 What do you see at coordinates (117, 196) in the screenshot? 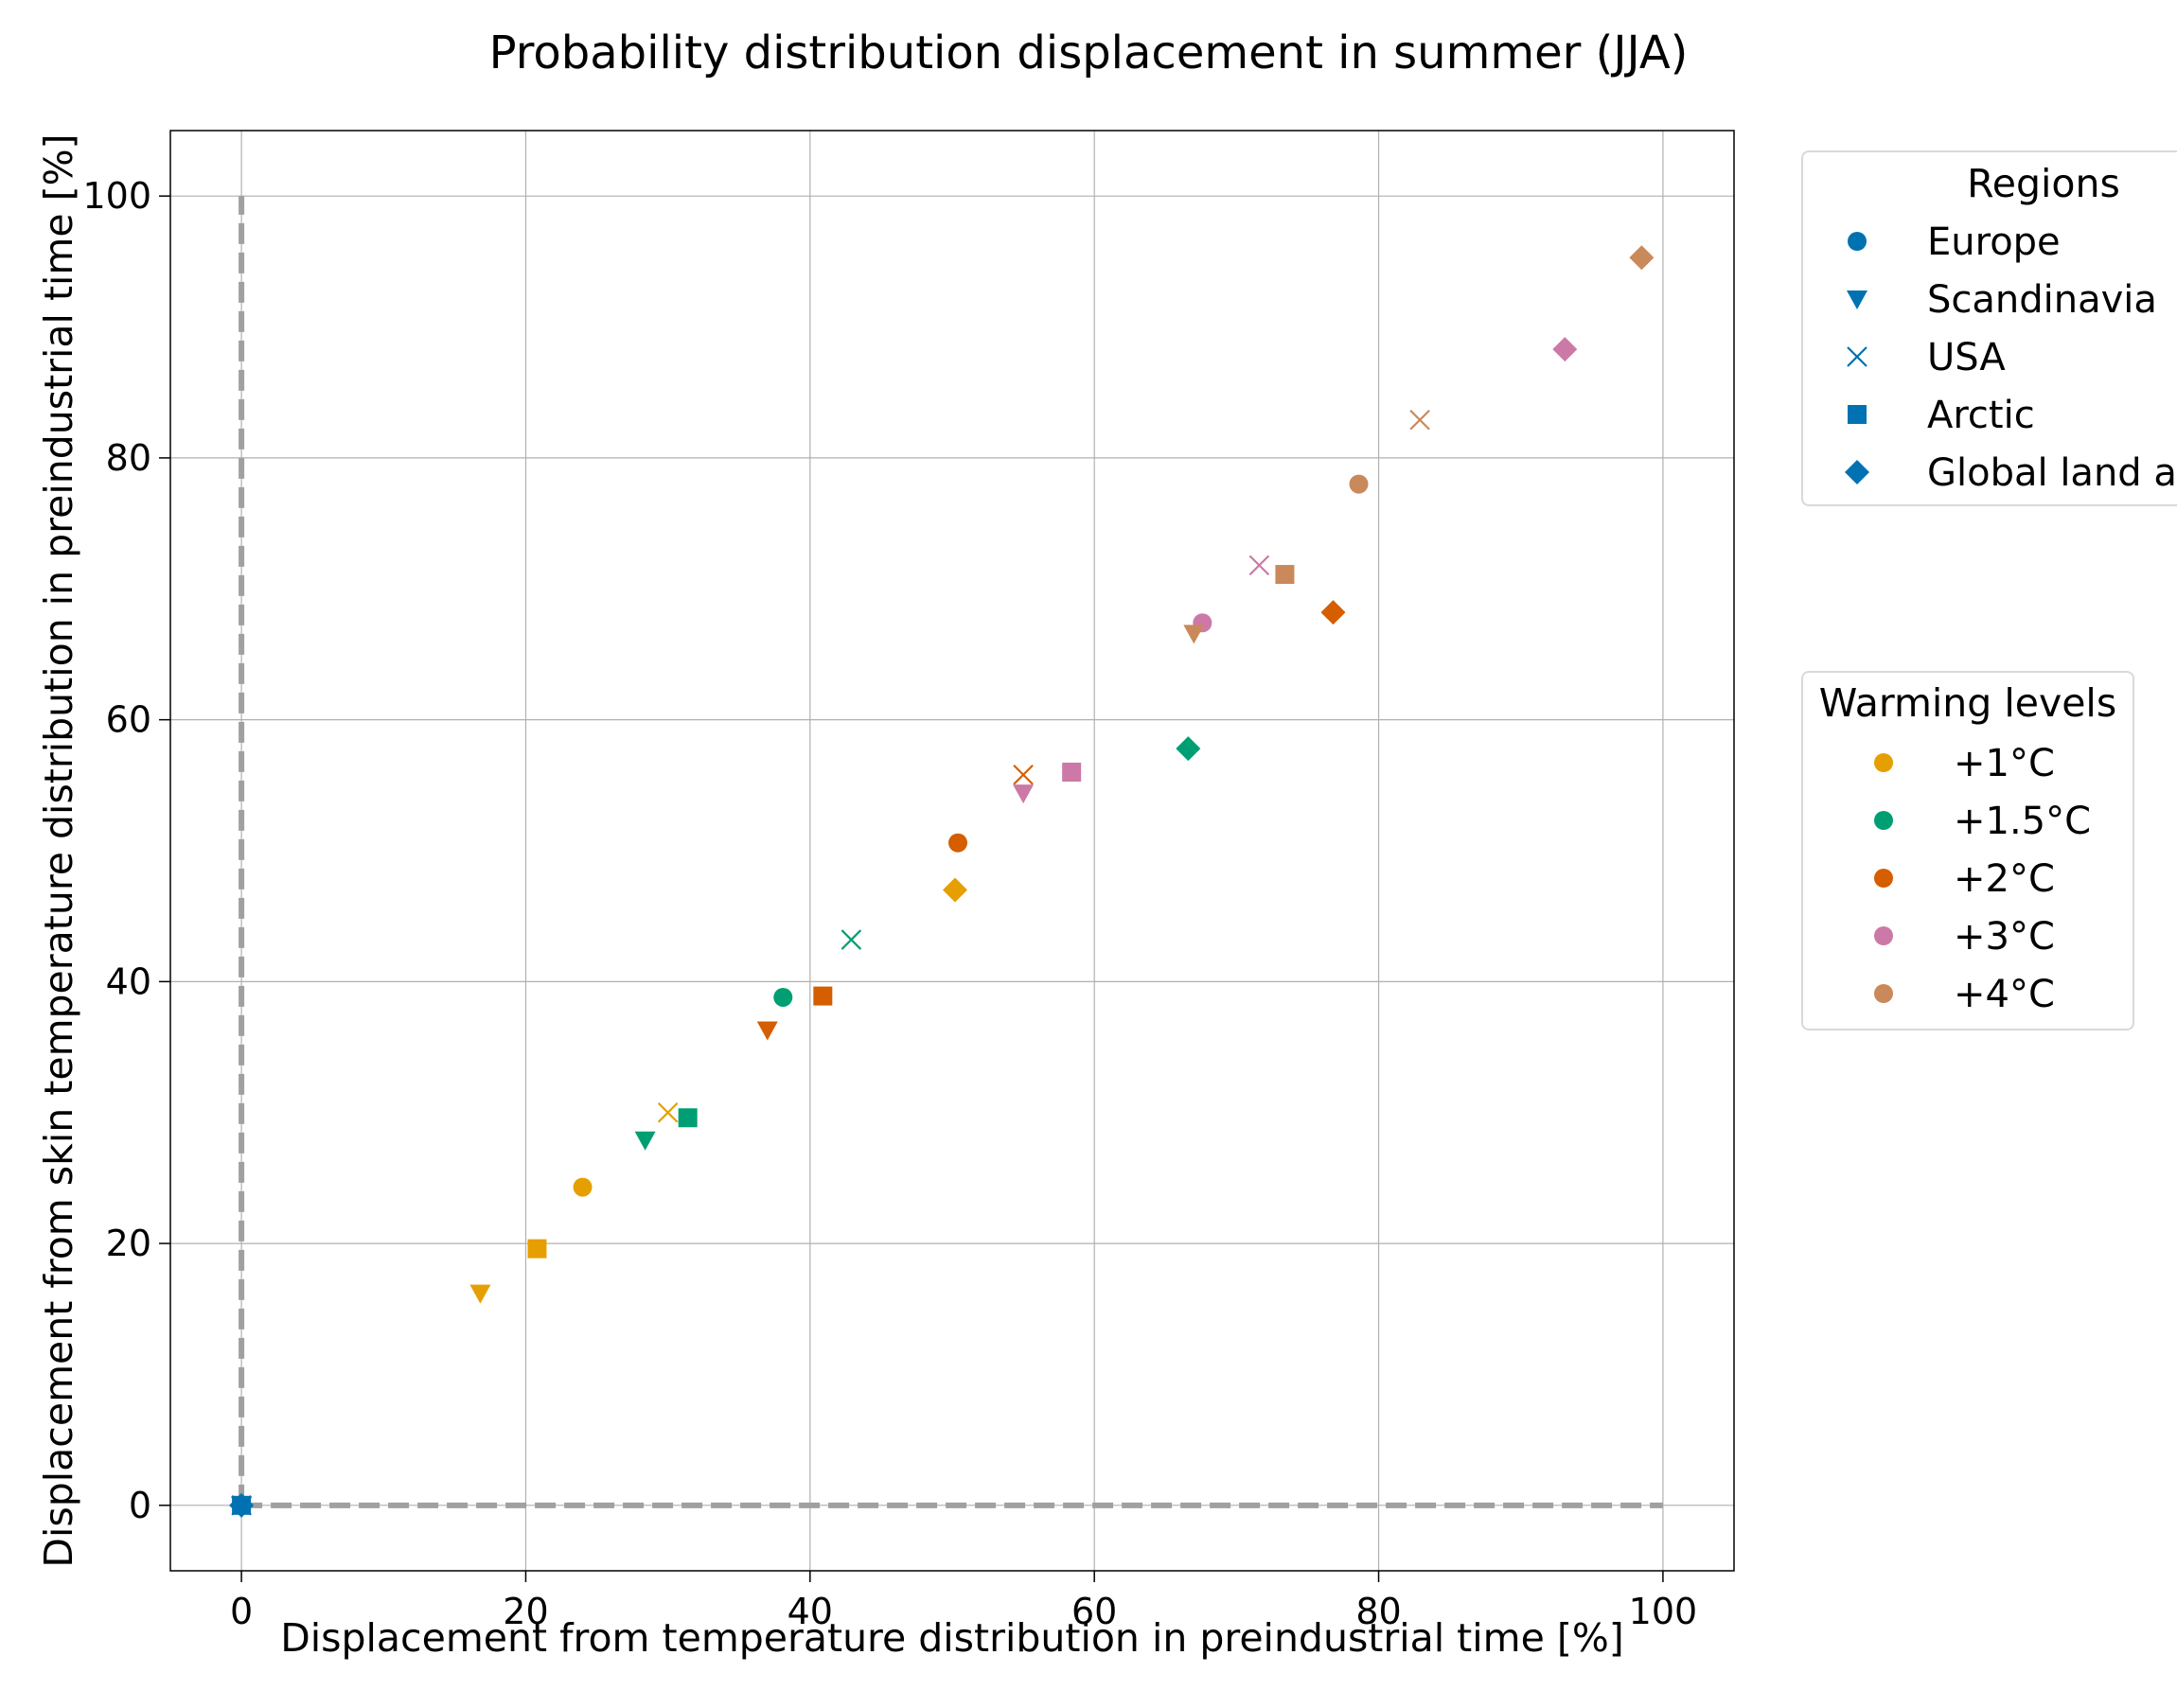
I see `y-tick-label: 100` at bounding box center [117, 196].